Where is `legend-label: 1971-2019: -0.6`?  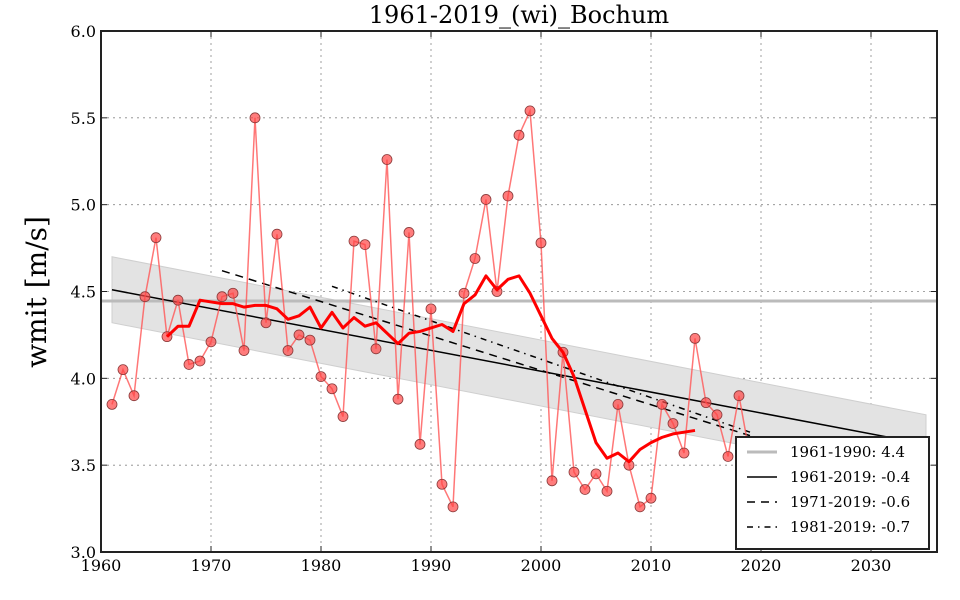 legend-label: 1971-2019: -0.6 is located at coordinates (850, 502).